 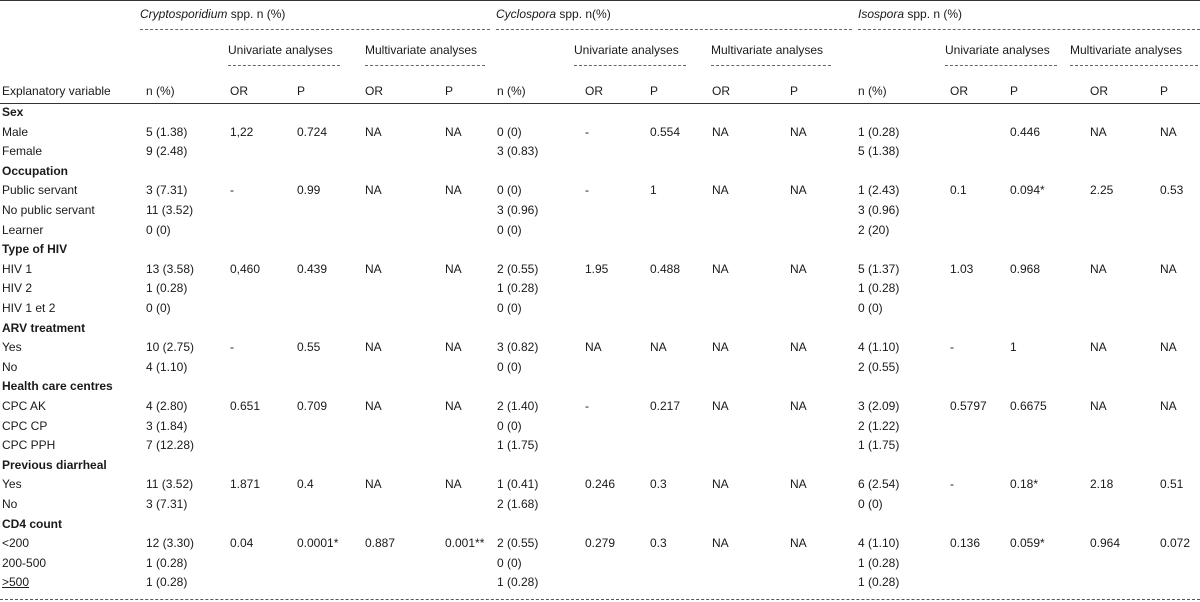 I want to click on table-cell: 0.99, so click(x=309, y=190).